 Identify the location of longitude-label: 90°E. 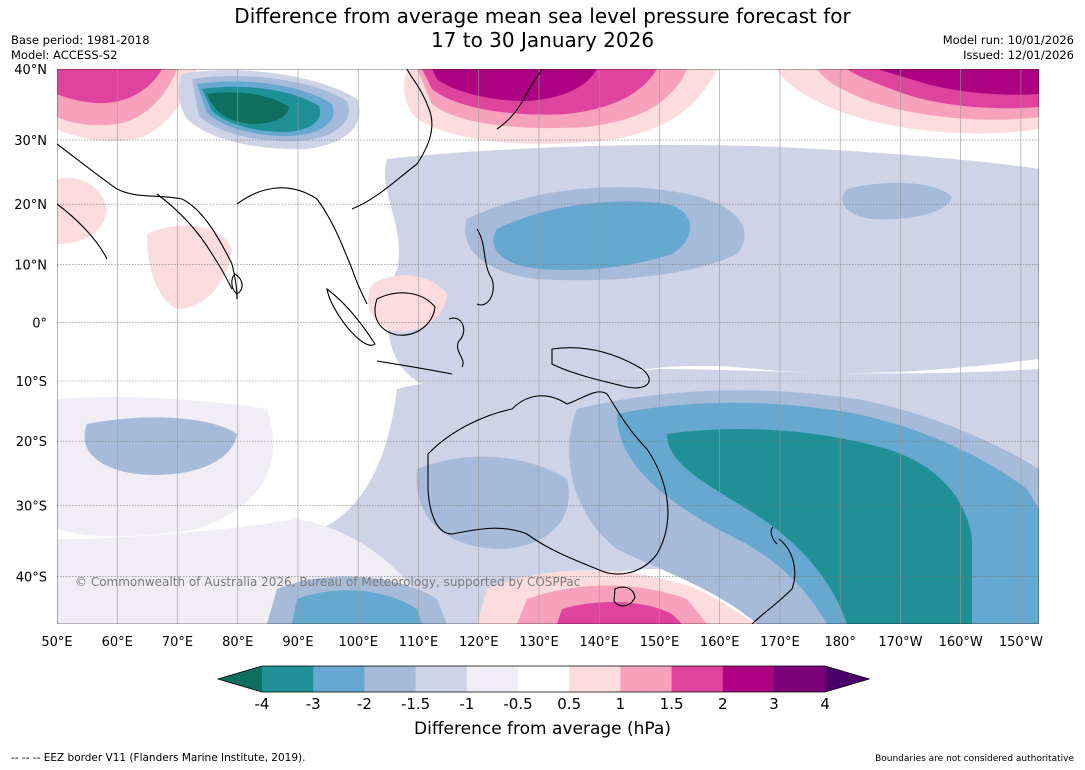
(297, 642).